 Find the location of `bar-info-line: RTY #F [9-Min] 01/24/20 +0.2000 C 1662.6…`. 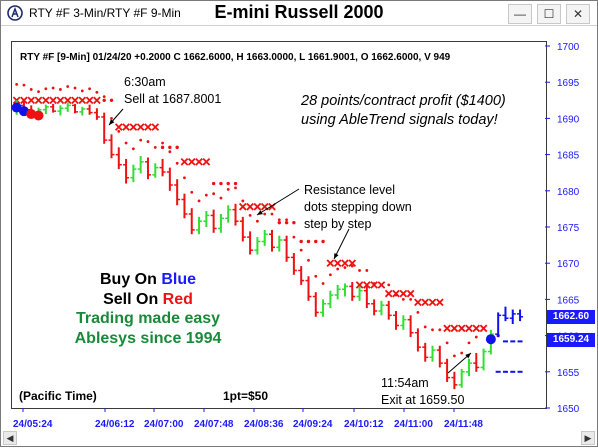

bar-info-line: RTY #F [9-Min] 01/24/20 +0.2000 C 1662.6… is located at coordinates (235, 57).